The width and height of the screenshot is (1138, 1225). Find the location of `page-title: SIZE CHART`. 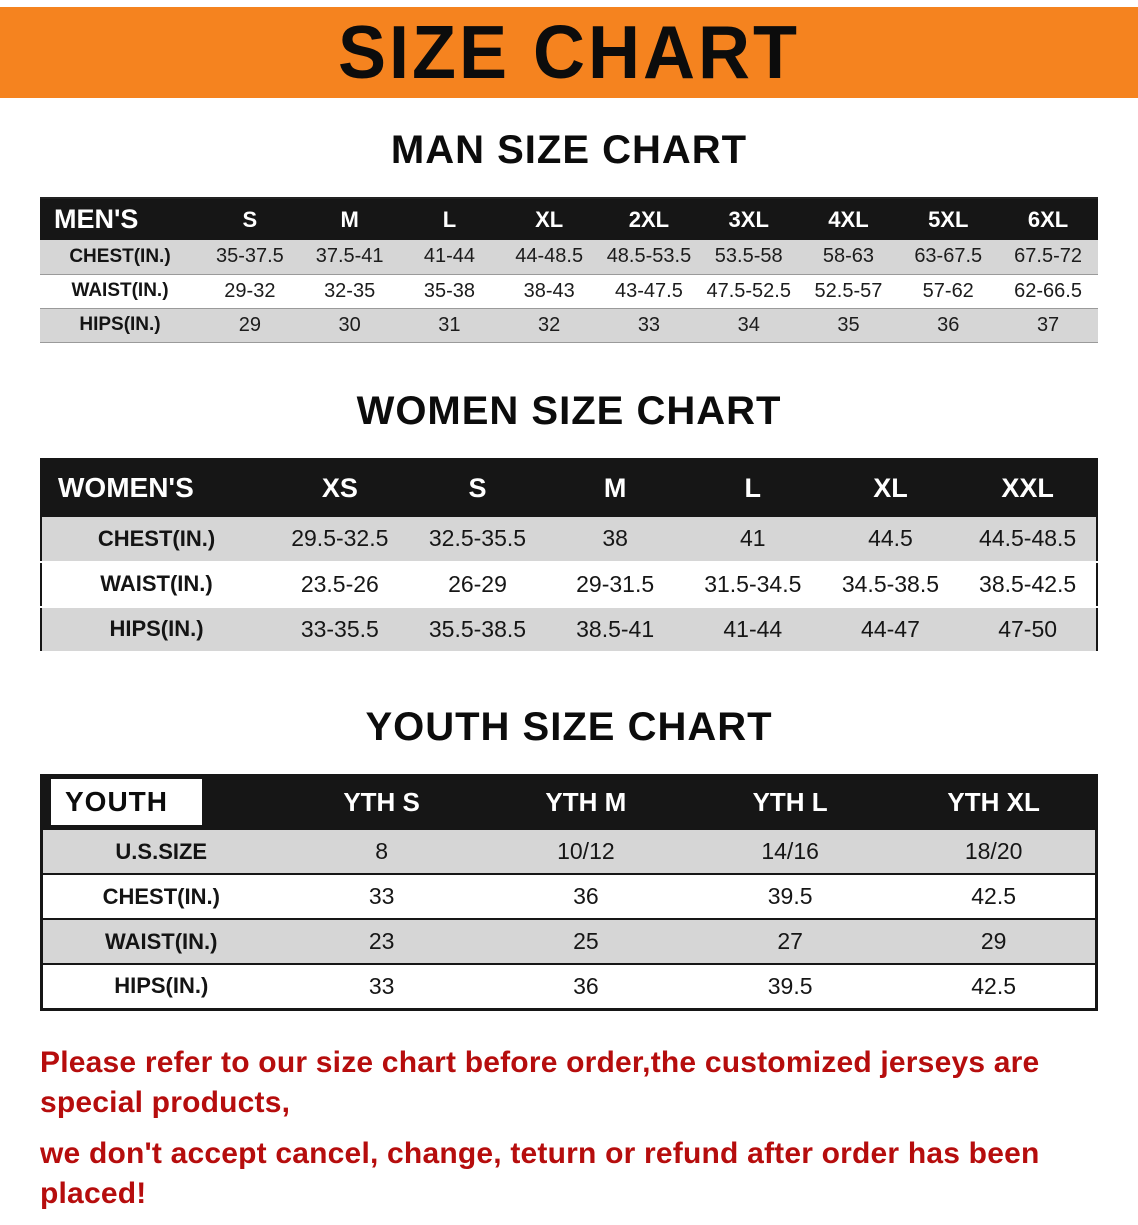

page-title: SIZE CHART is located at coordinates (569, 52).